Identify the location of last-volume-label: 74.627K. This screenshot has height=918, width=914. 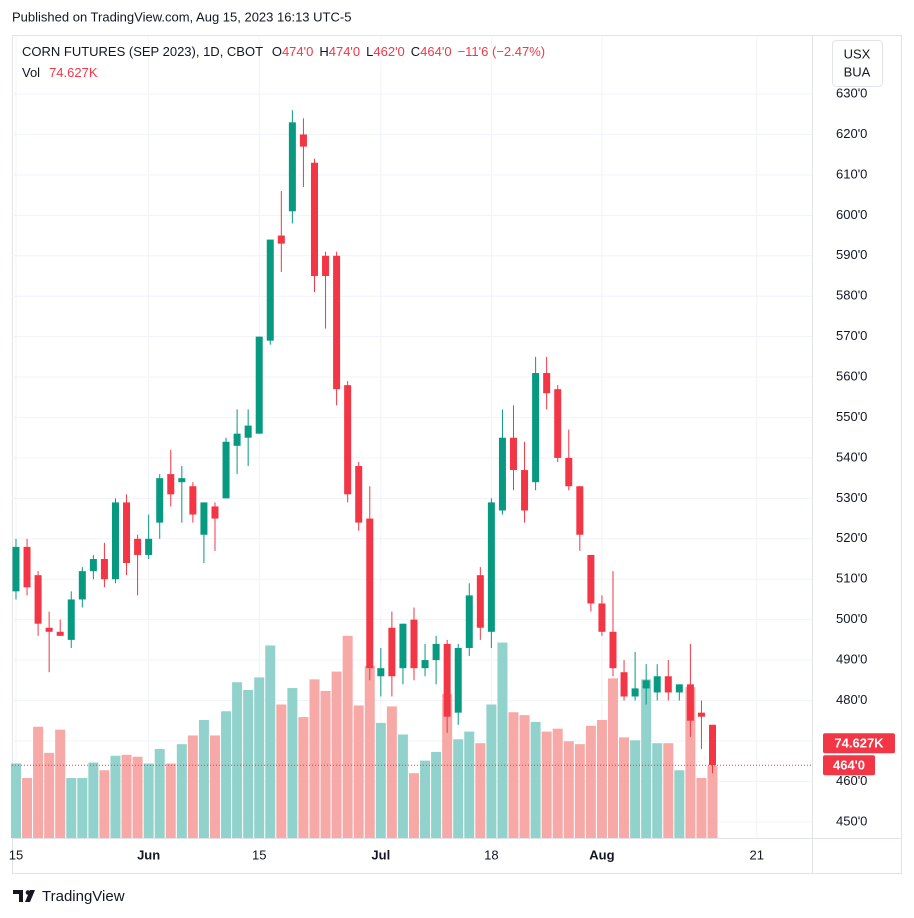
(859, 743).